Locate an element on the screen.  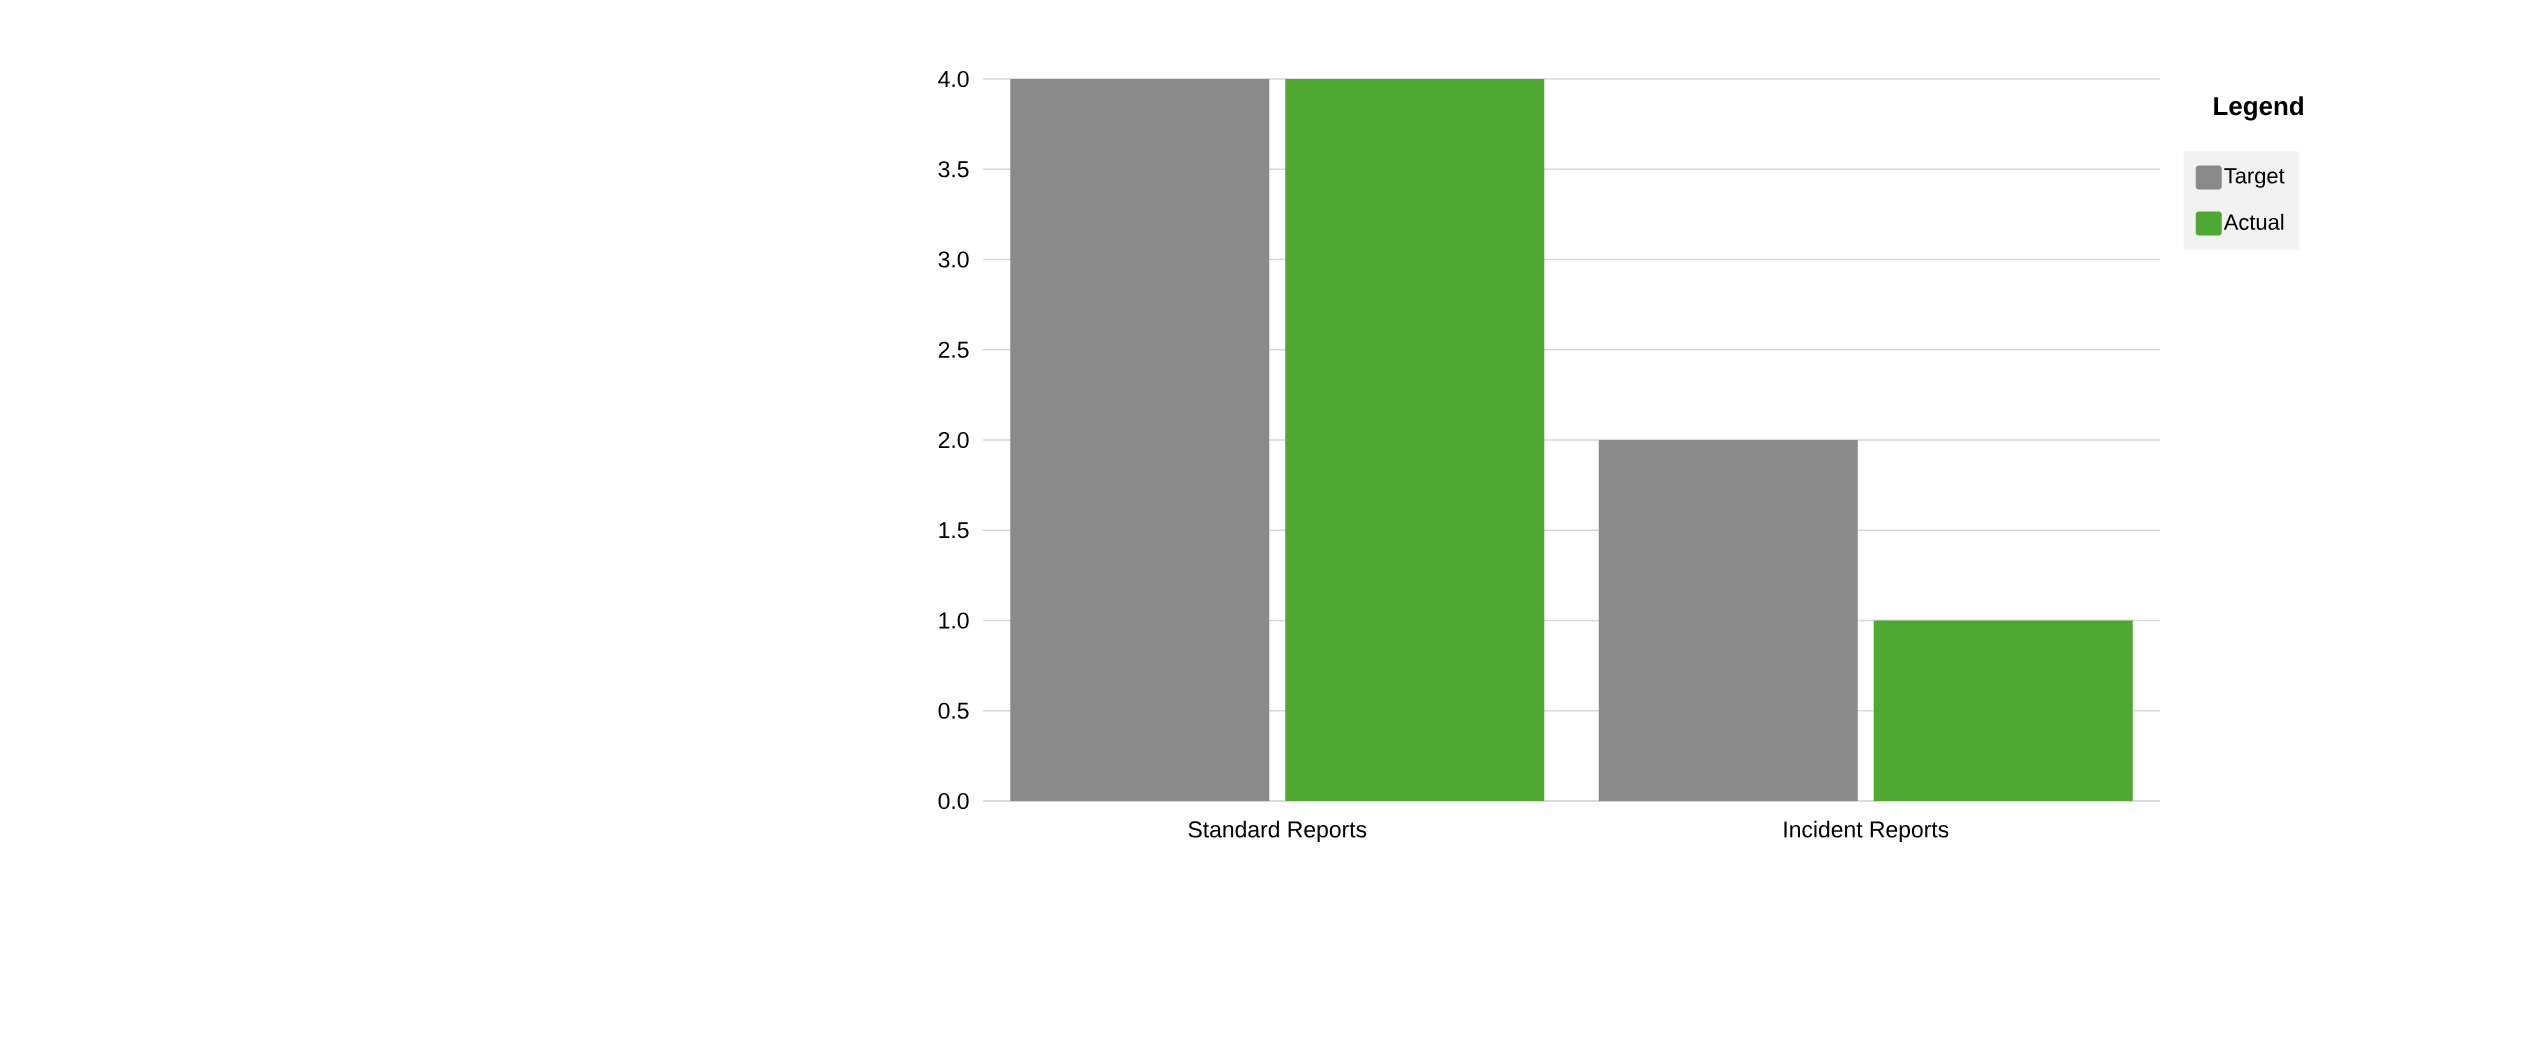
y-tick-label: 3.5 is located at coordinates (953, 169).